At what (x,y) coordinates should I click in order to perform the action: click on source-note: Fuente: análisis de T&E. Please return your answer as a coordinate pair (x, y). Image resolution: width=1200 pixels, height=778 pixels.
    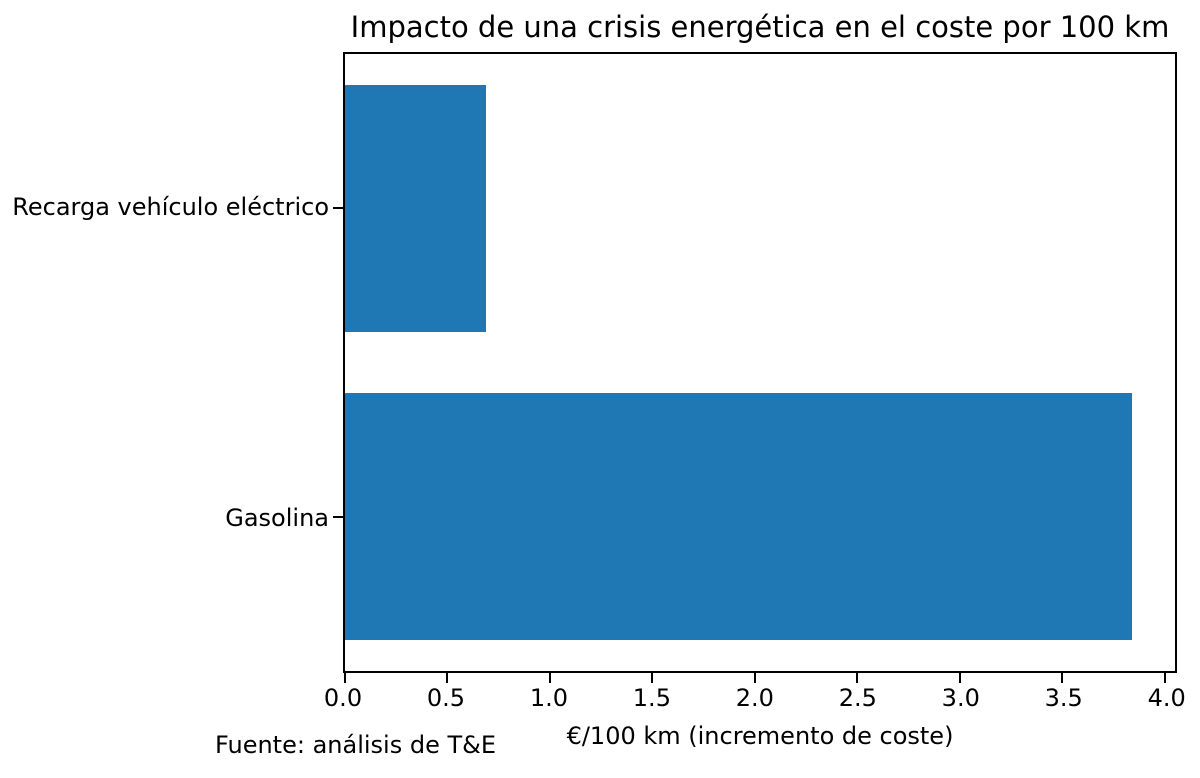
    Looking at the image, I should click on (356, 745).